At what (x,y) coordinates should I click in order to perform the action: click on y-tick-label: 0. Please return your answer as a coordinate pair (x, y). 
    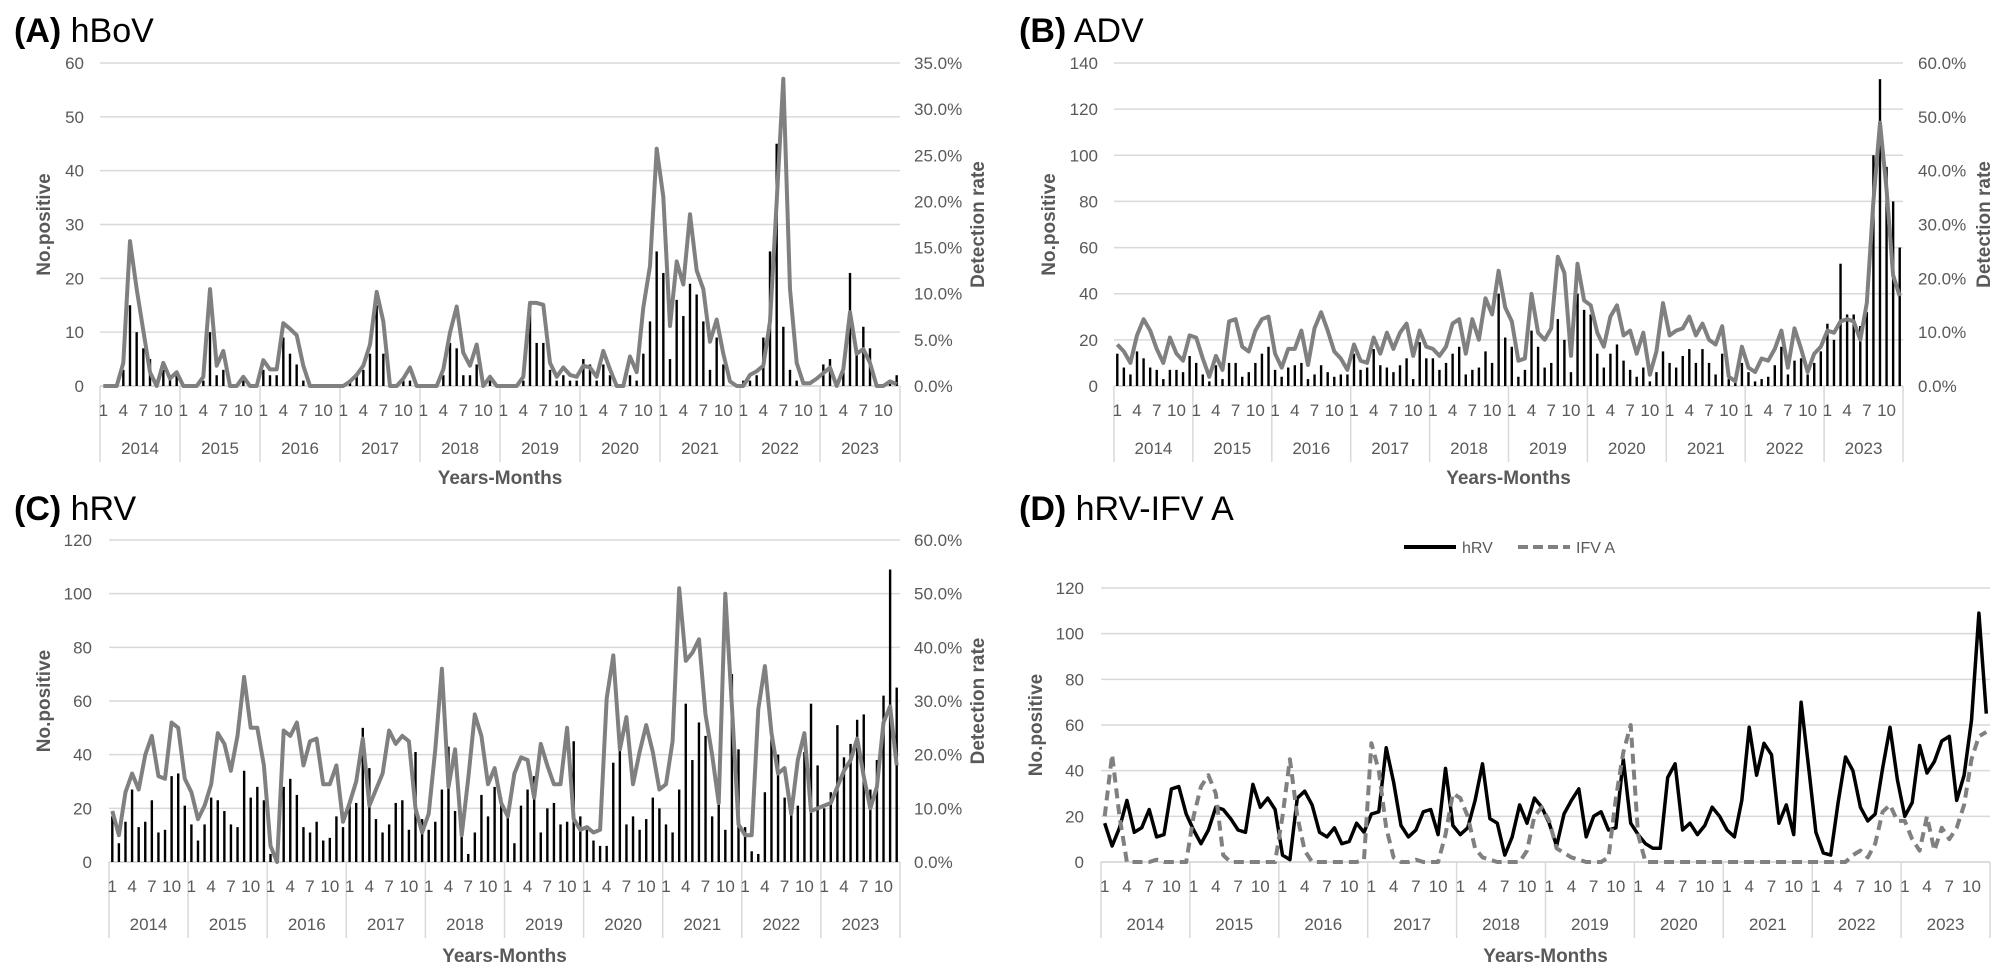
    Looking at the image, I should click on (87, 862).